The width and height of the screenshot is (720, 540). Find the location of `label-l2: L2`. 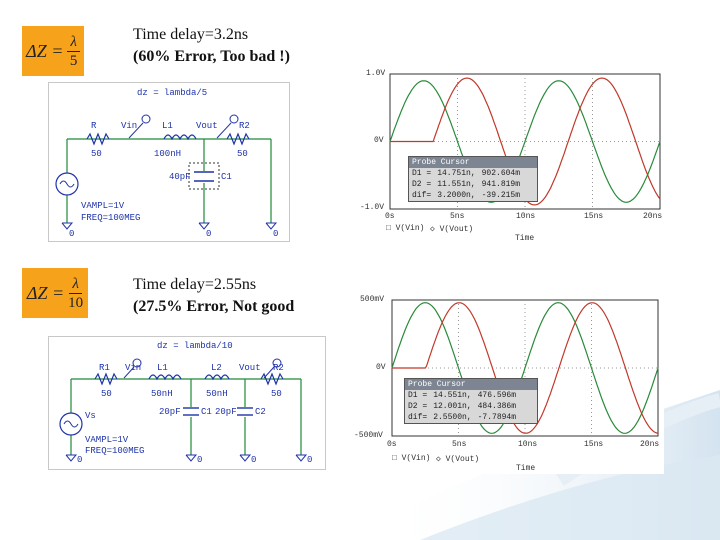

label-l2: L2 is located at coordinates (216, 368).